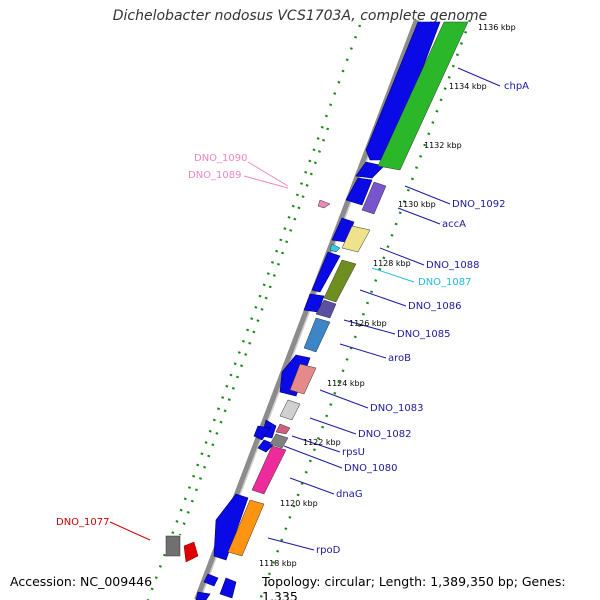 The width and height of the screenshot is (600, 600). I want to click on gene-label: DNO_1092, so click(479, 204).